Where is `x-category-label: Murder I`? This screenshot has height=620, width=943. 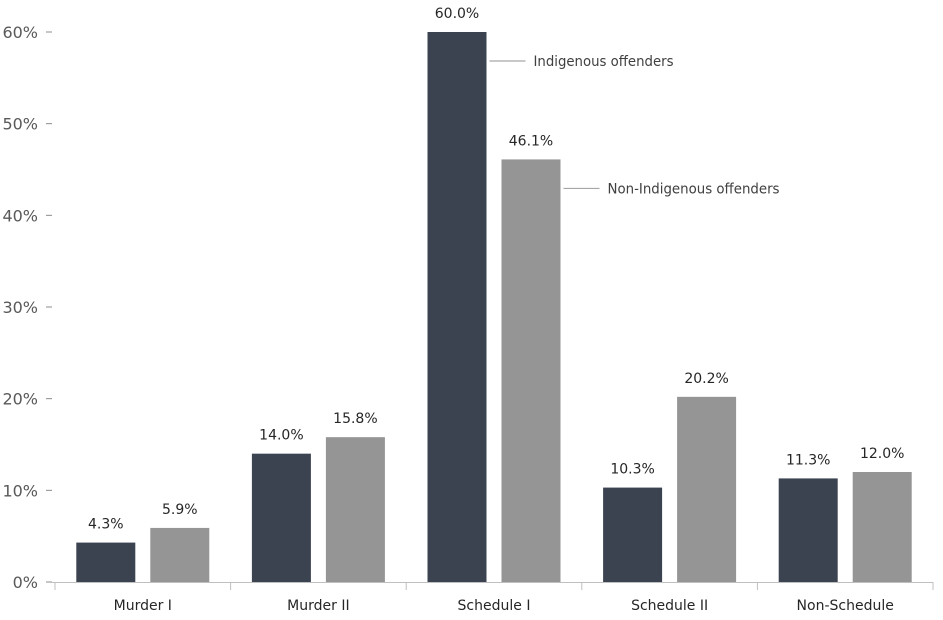 x-category-label: Murder I is located at coordinates (143, 606).